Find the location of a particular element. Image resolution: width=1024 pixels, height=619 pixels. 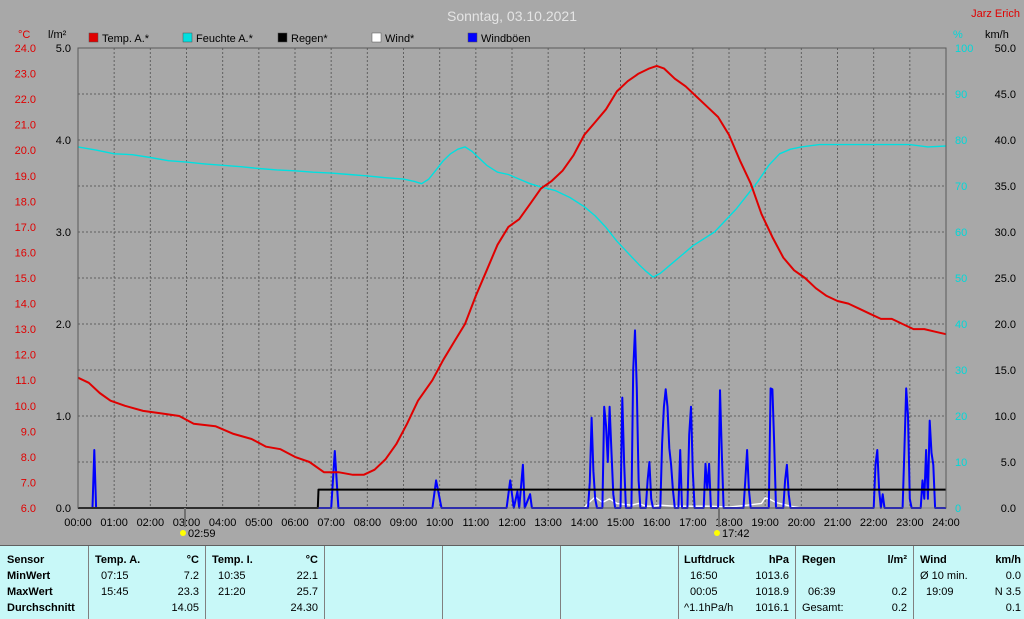

temp-a-header: Temp. A. is located at coordinates (118, 560).